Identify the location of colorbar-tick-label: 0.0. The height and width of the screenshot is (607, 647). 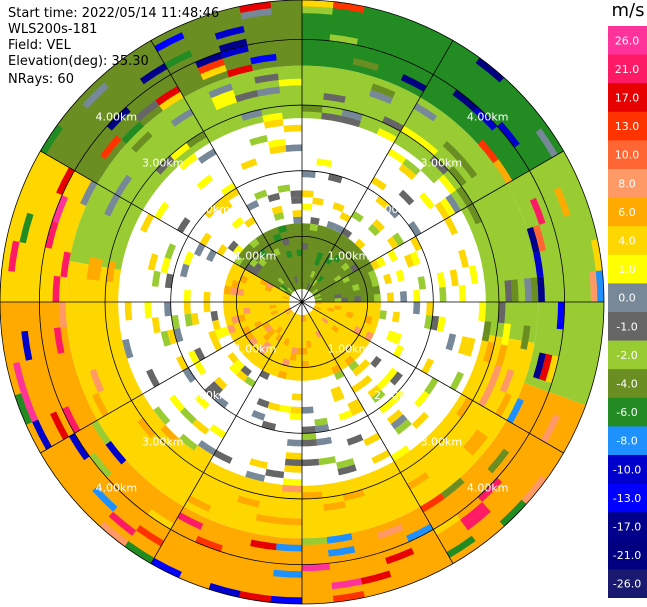
(627, 298).